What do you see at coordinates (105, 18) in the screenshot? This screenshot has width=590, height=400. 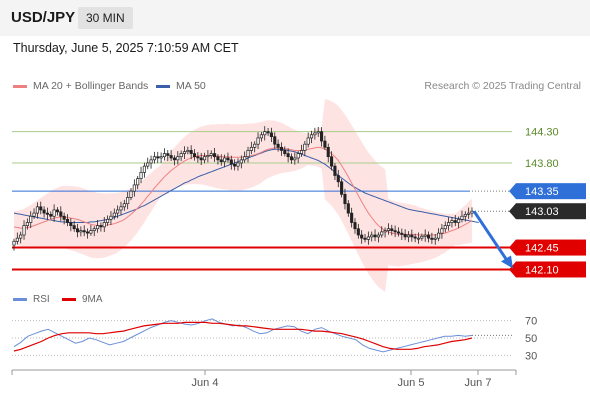 I see `interval-badge: 30 MIN` at bounding box center [105, 18].